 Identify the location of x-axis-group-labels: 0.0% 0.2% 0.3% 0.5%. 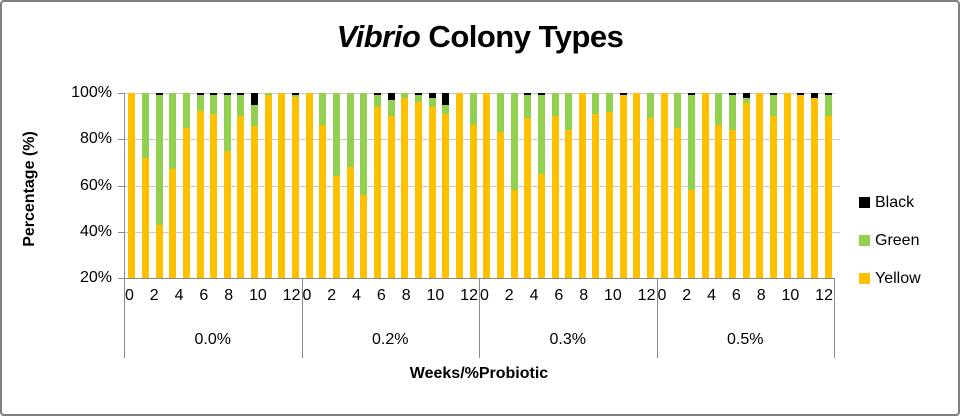
(479, 340).